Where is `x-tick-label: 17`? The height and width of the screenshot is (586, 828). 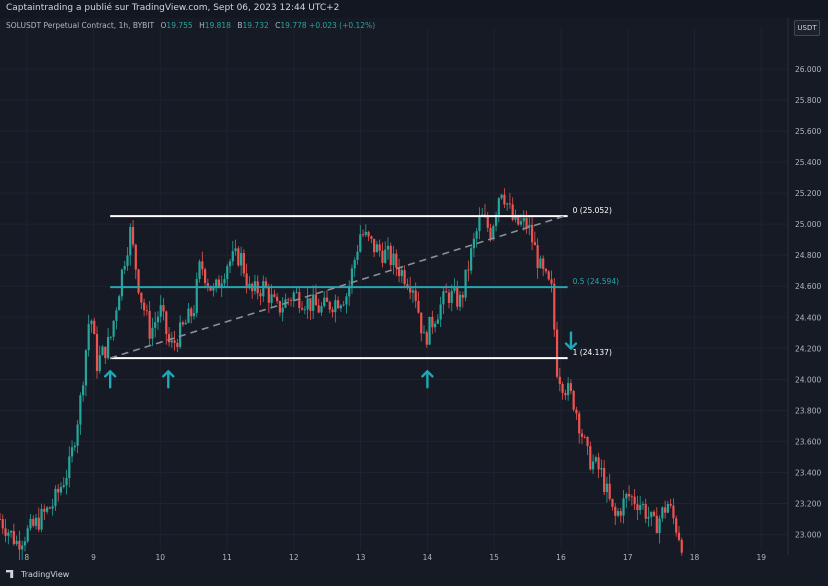
x-tick-label: 17 is located at coordinates (628, 557).